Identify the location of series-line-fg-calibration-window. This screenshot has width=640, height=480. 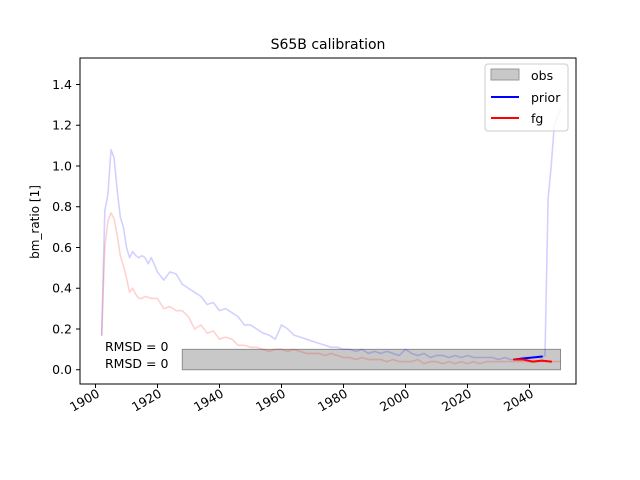
(533, 360).